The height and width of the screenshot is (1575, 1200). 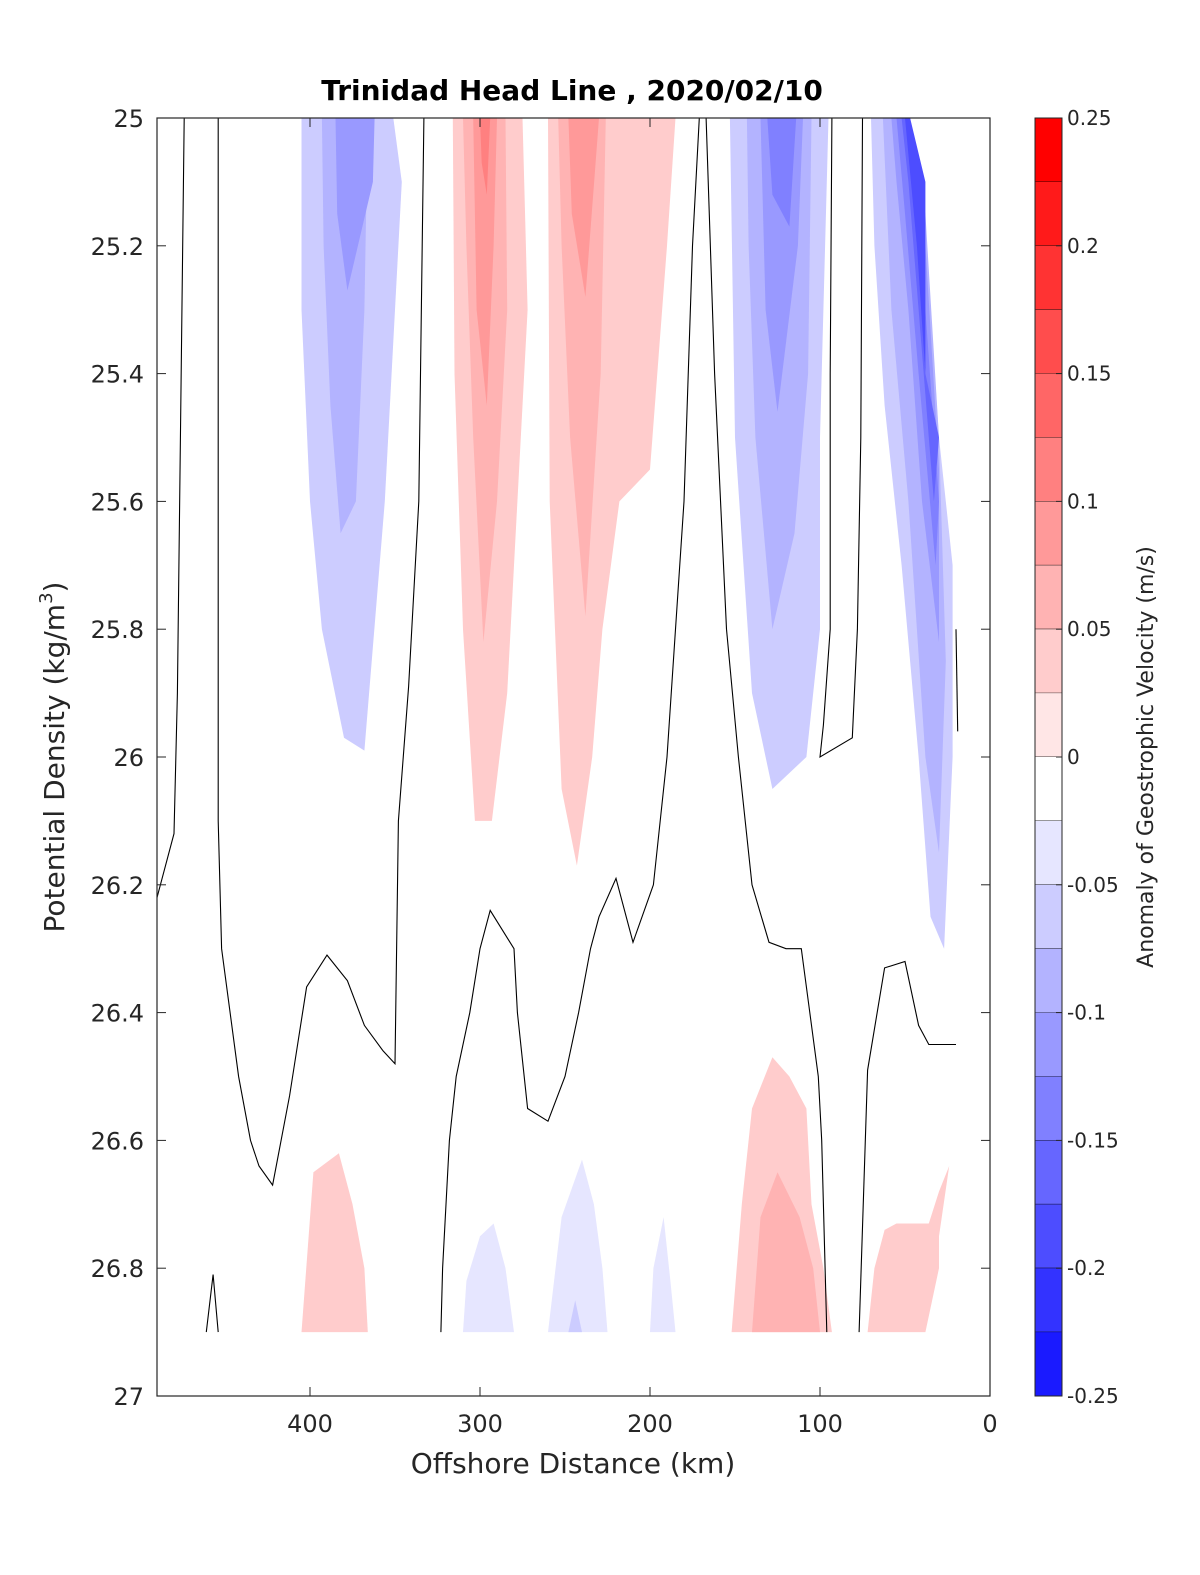 What do you see at coordinates (782, 172) in the screenshot?
I see `contour-region-neg-band-120-d` at bounding box center [782, 172].